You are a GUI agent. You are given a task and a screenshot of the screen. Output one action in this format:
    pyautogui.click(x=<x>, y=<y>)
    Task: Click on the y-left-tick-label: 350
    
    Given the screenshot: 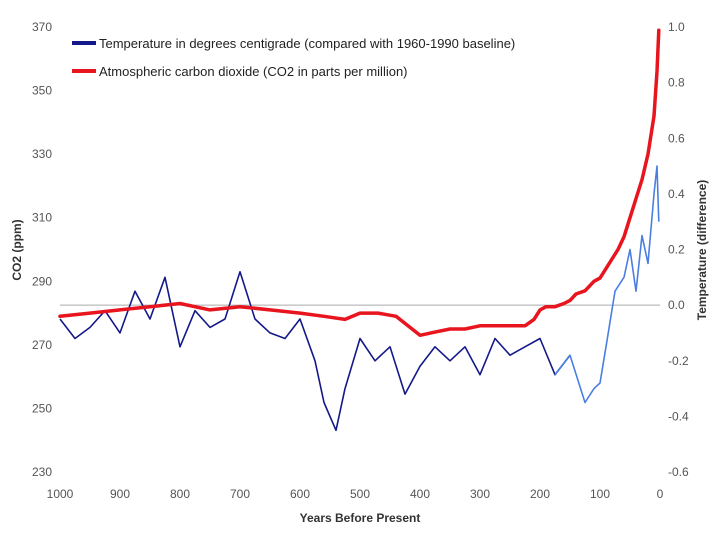 What is the action you would take?
    pyautogui.click(x=42, y=91)
    